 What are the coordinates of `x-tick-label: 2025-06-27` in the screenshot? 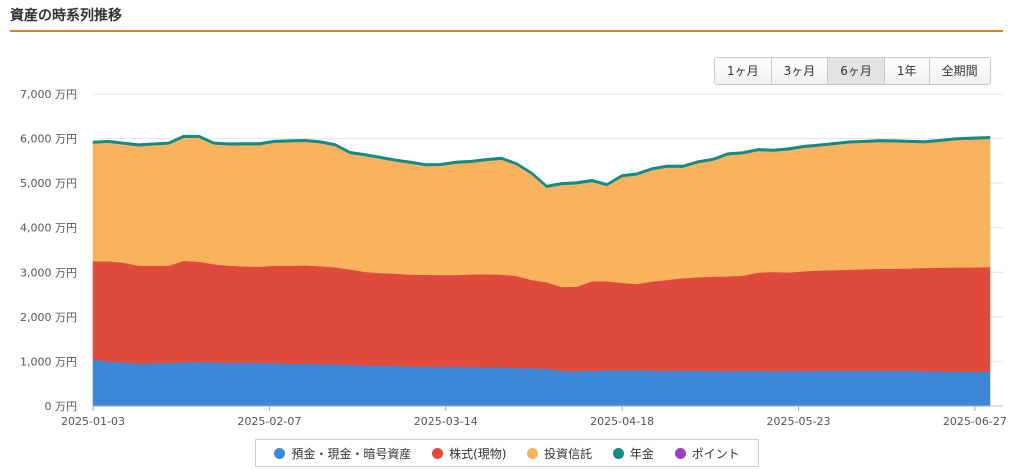 It's located at (975, 421).